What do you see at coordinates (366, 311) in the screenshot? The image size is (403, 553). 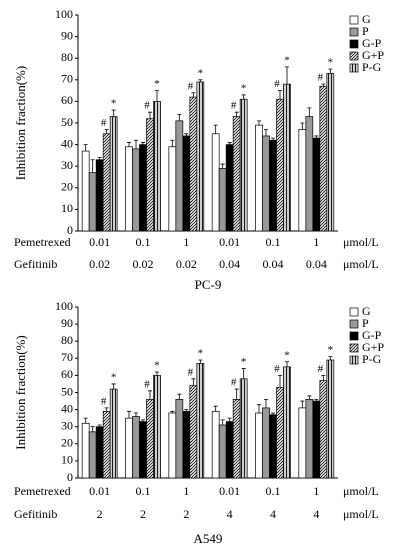 I see `legend-label: G` at bounding box center [366, 311].